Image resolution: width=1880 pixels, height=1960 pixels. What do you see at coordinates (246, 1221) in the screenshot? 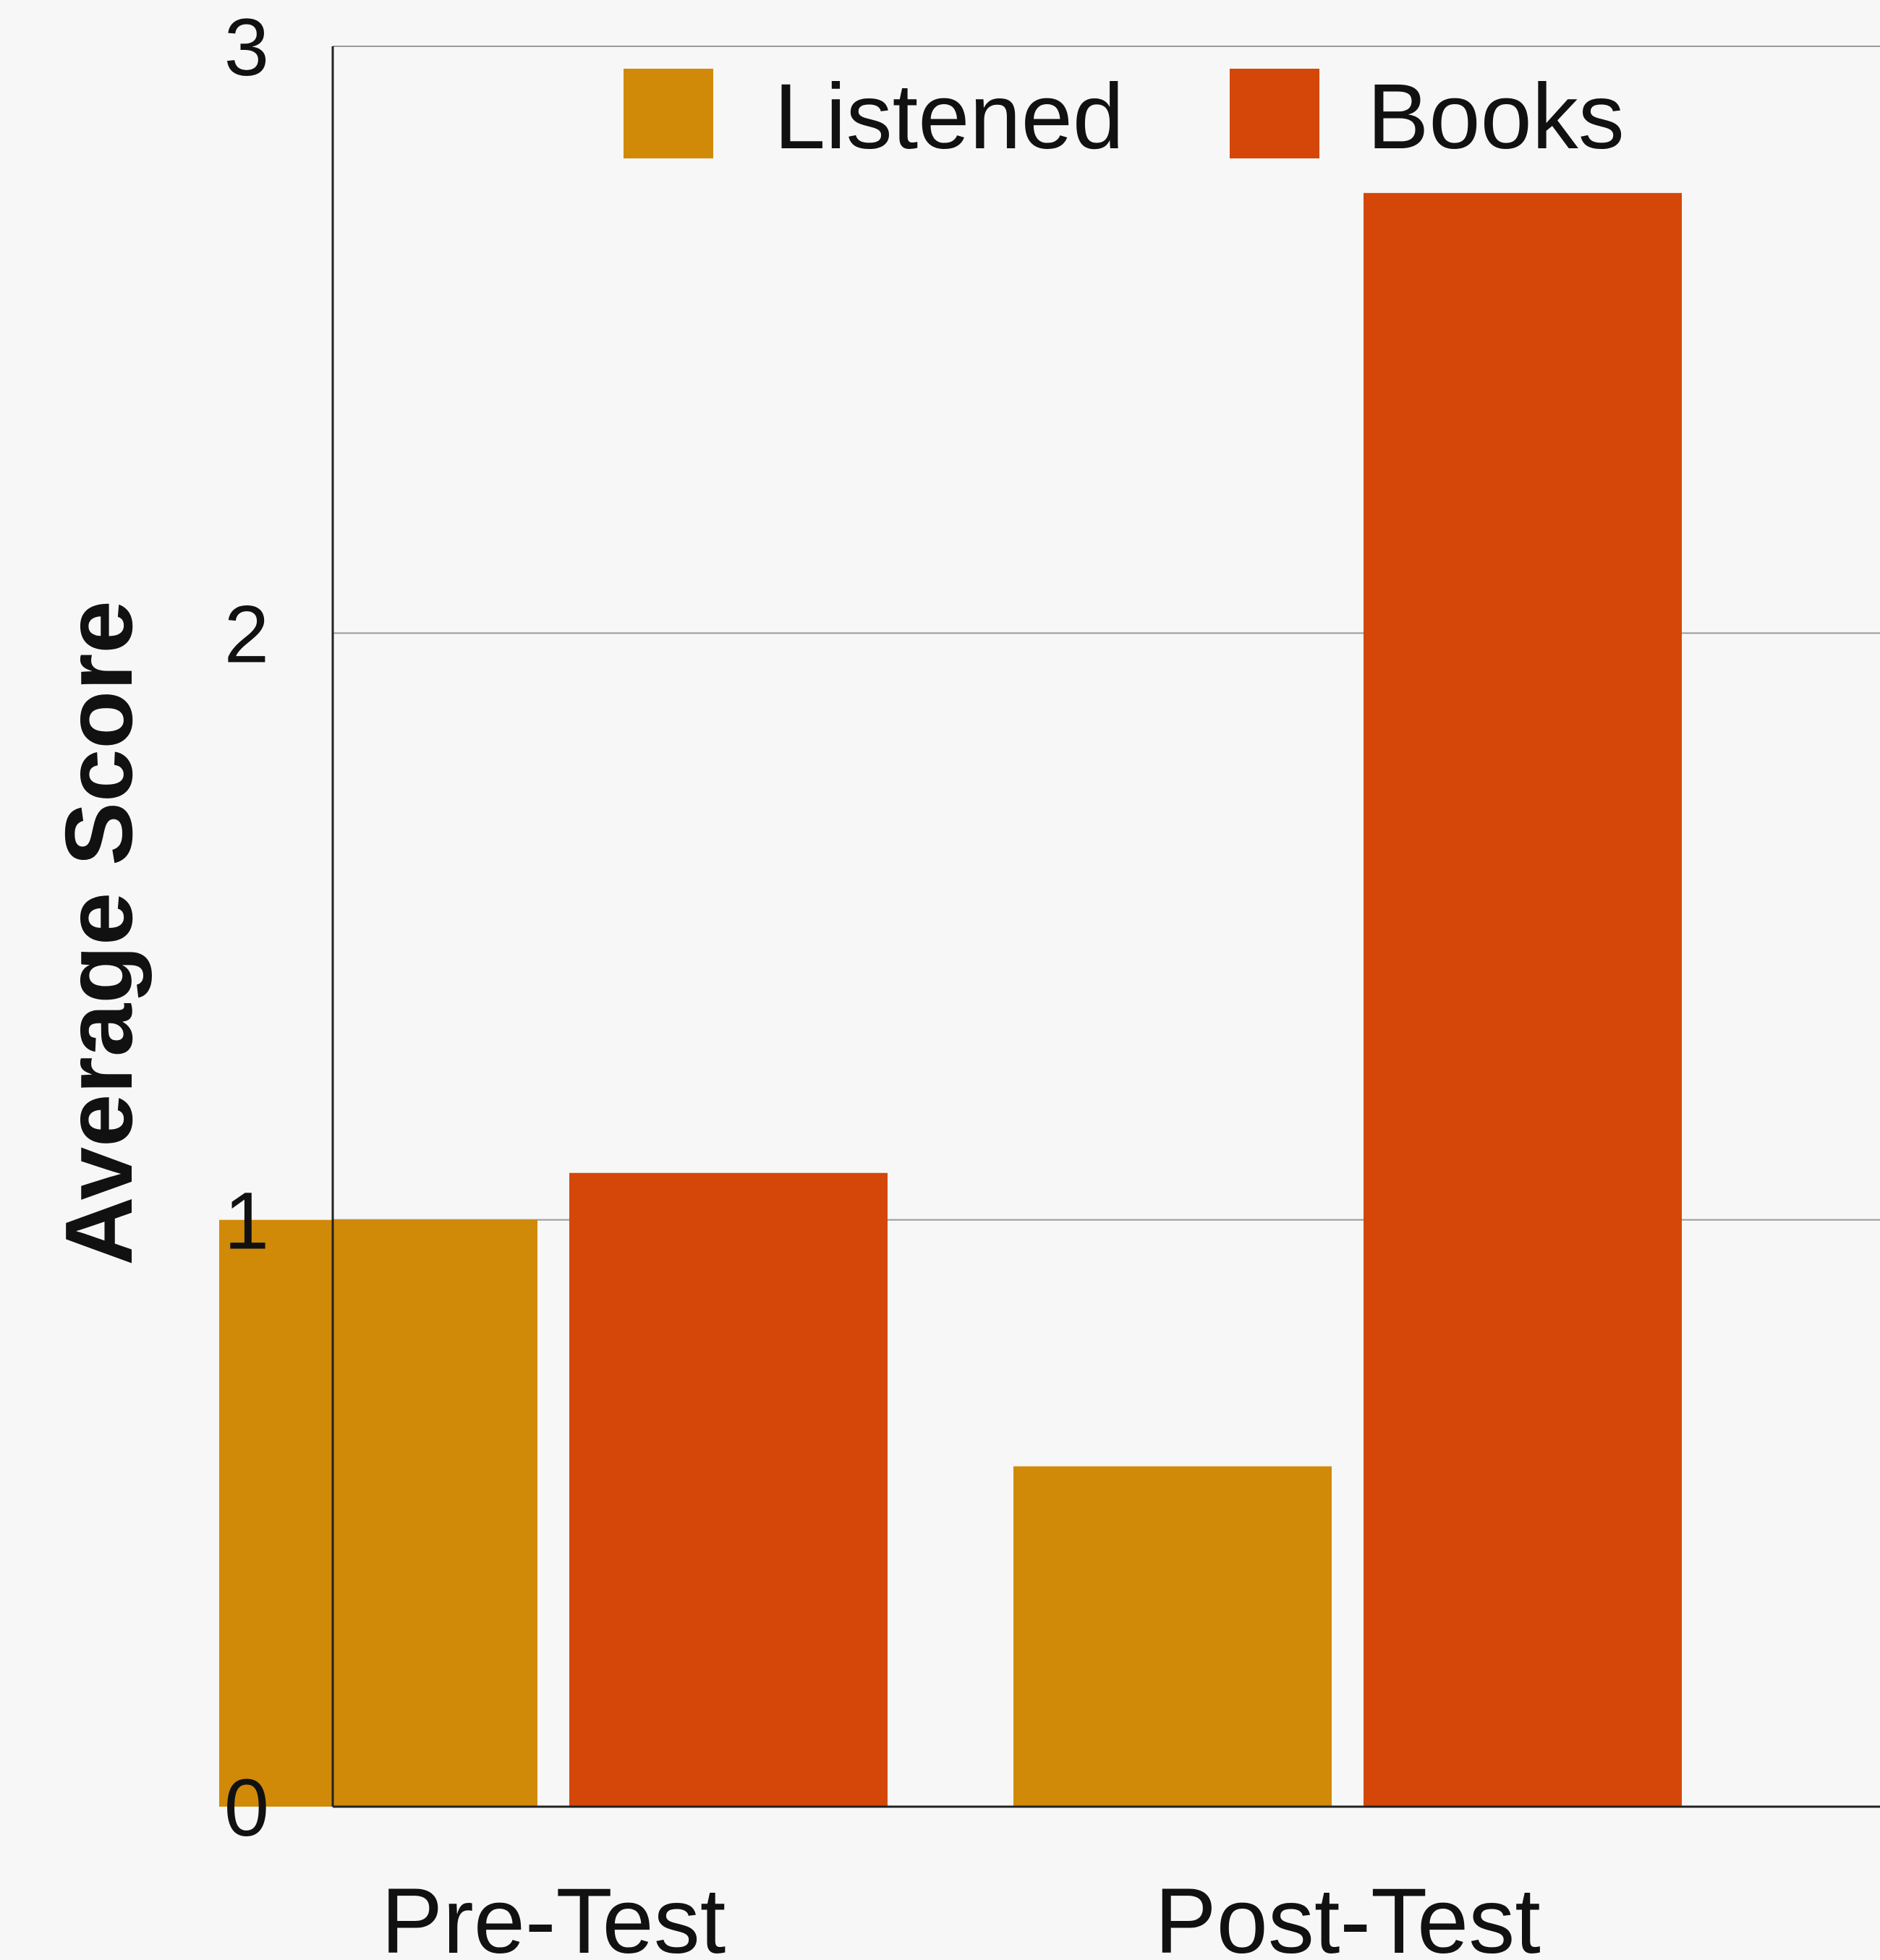
I see `y-tick-label: 1` at bounding box center [246, 1221].